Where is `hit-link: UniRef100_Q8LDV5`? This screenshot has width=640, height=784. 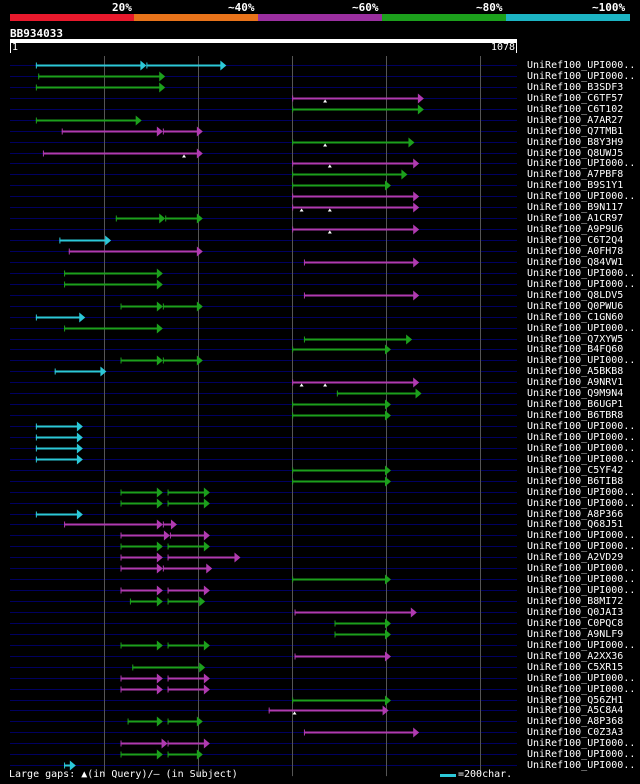
hit-link: UniRef100_Q8LDV5 is located at coordinates (575, 295).